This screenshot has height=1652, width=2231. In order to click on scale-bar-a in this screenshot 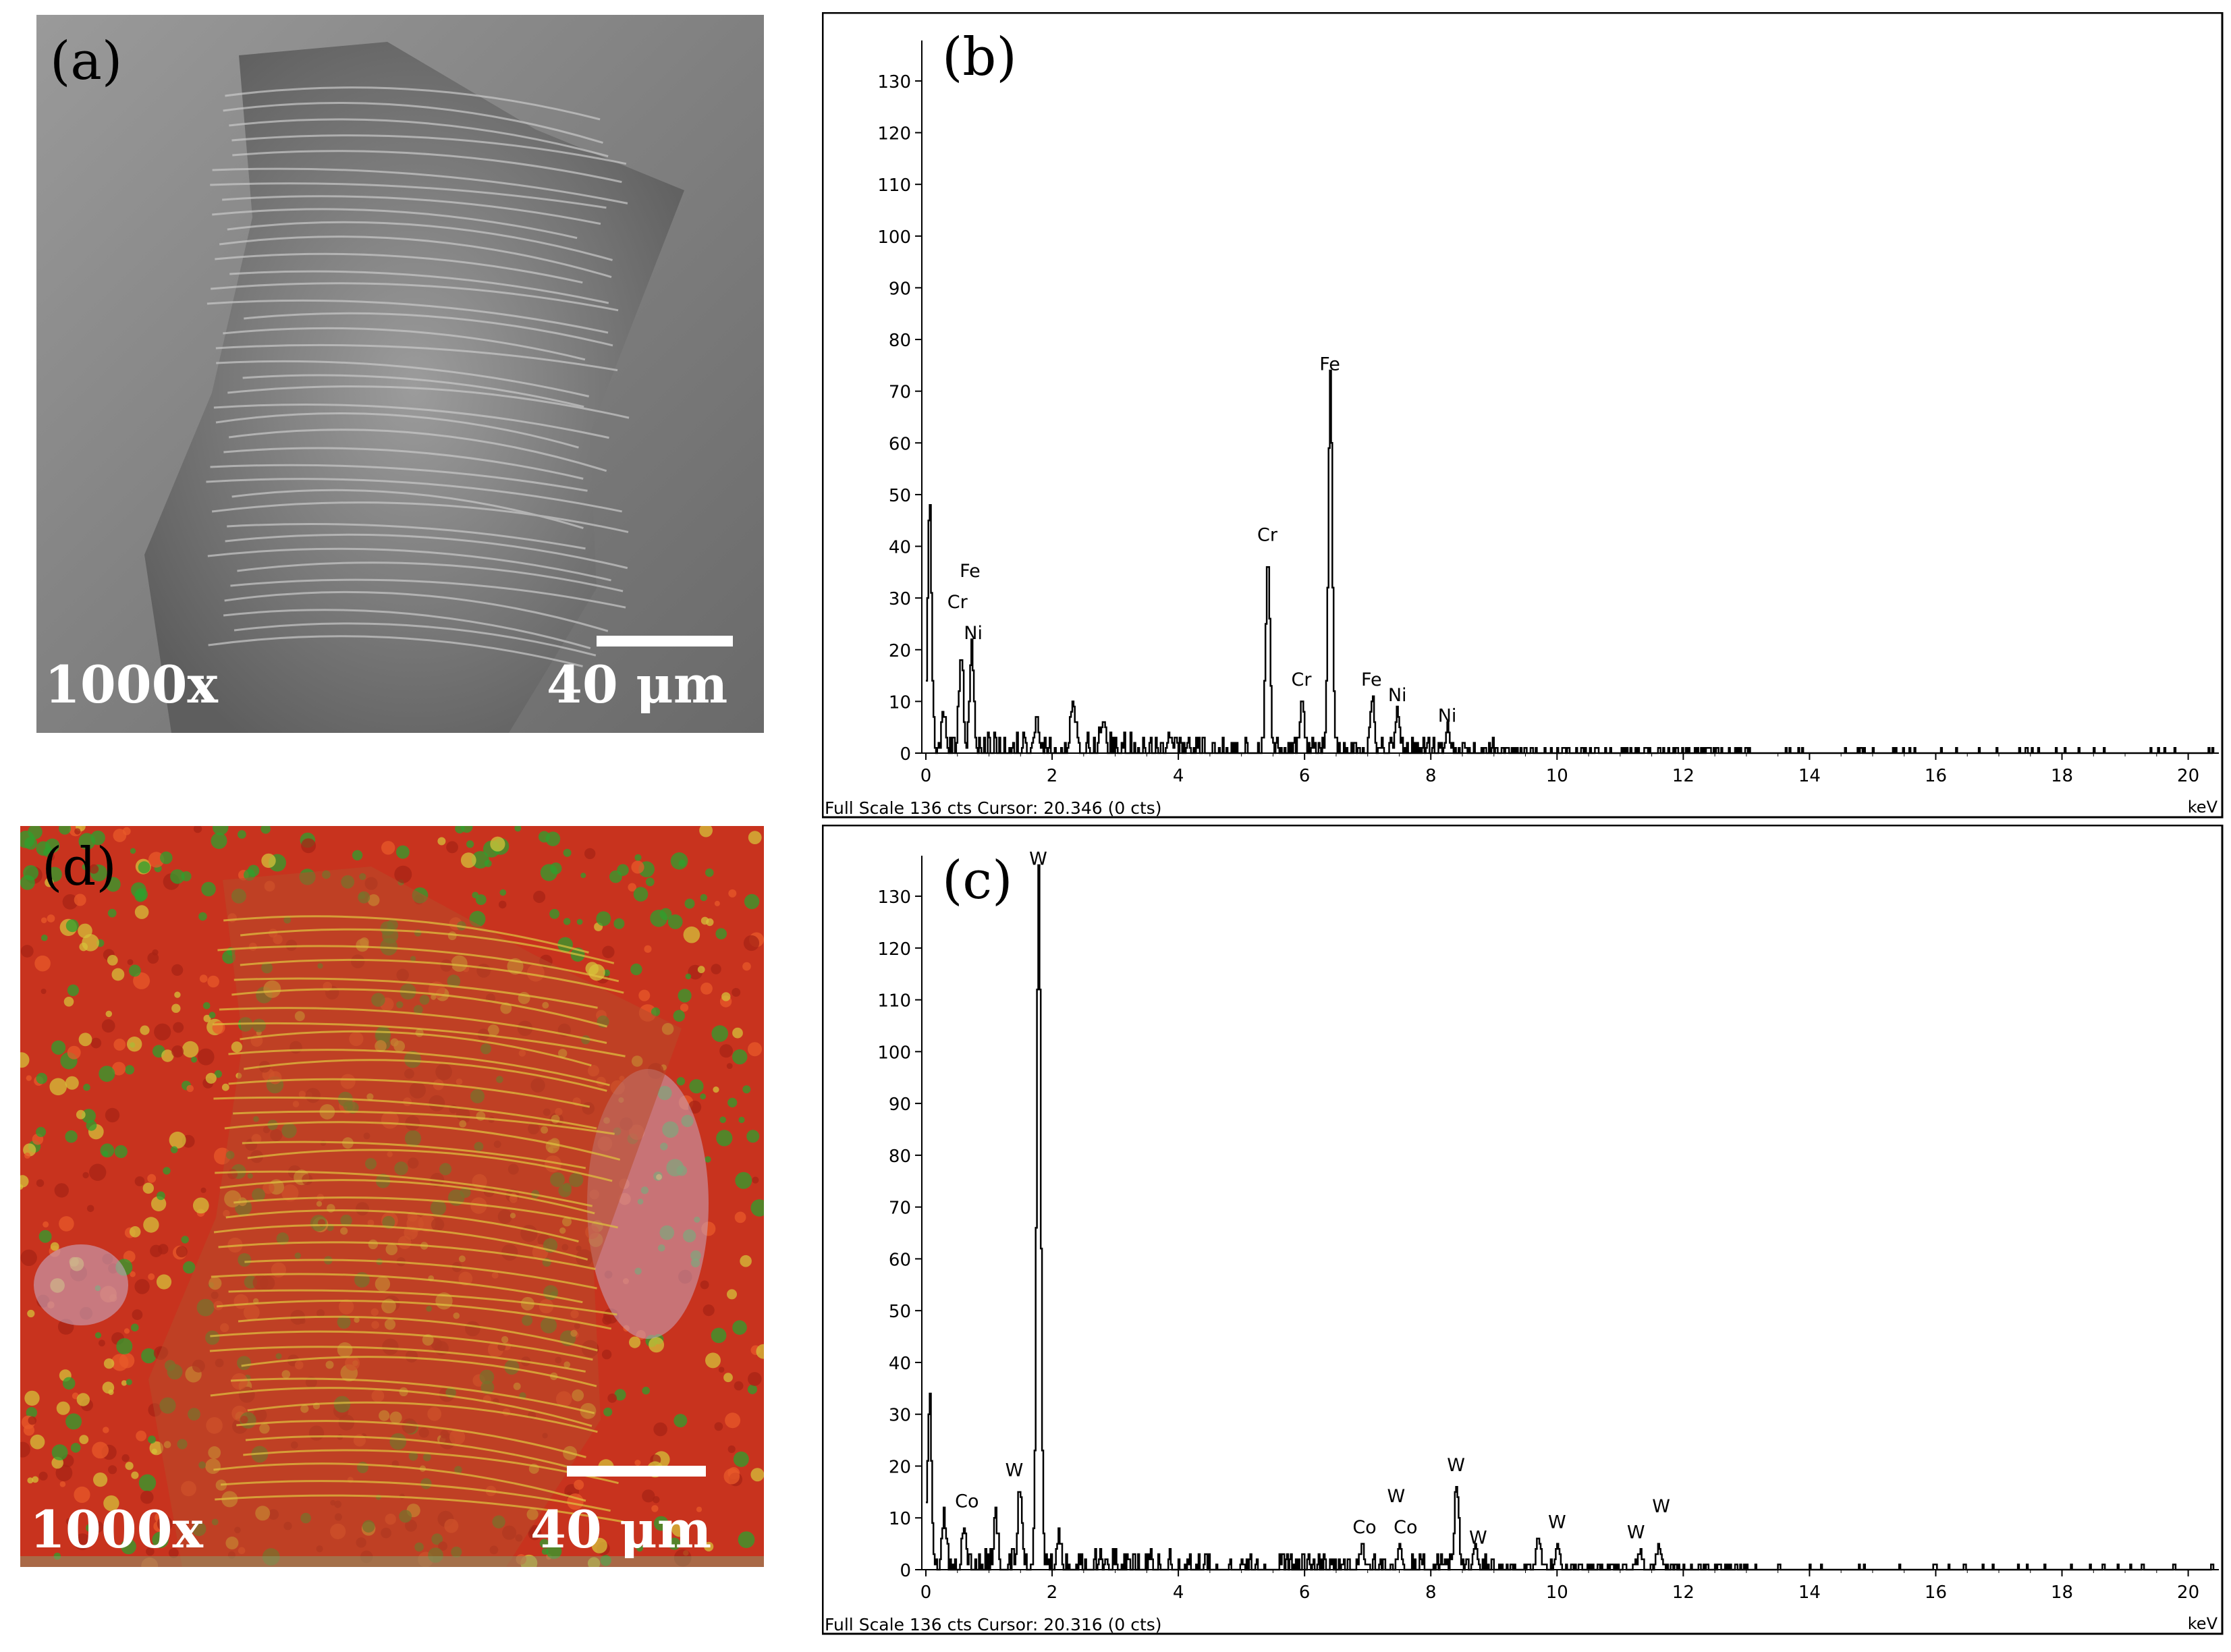, I will do `click(665, 641)`.